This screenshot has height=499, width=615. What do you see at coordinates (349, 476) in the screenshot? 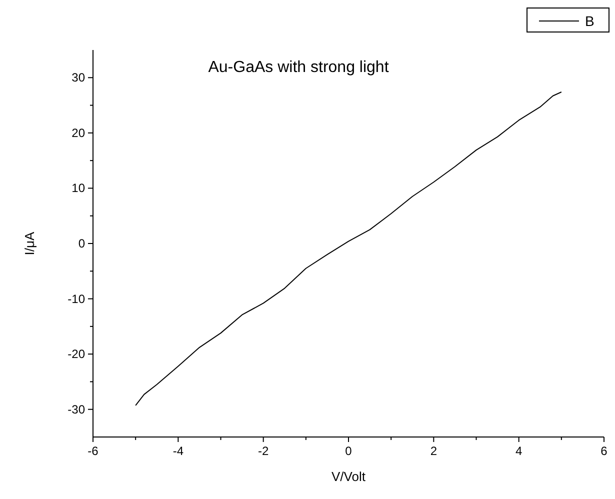
I see `x-axis-title: V/Volt` at bounding box center [349, 476].